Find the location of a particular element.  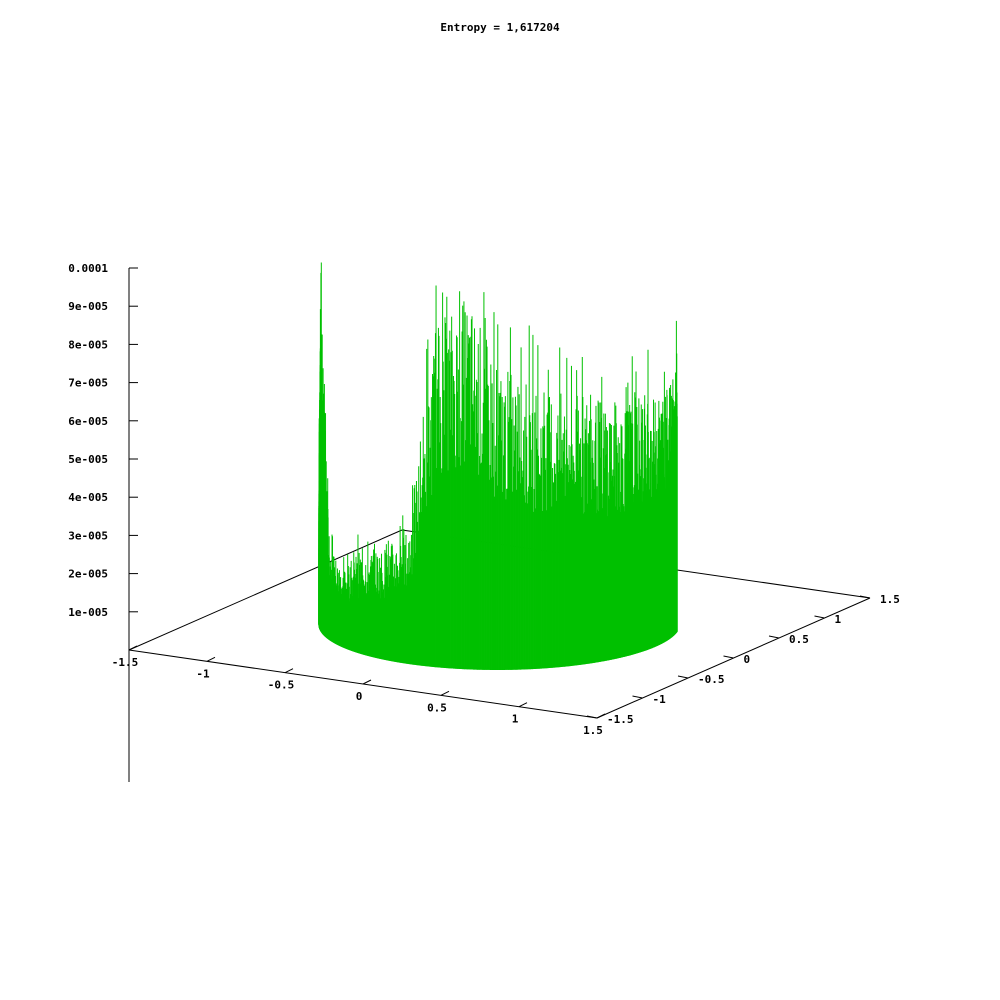

y-tick-label: -1.5 is located at coordinates (620, 719).